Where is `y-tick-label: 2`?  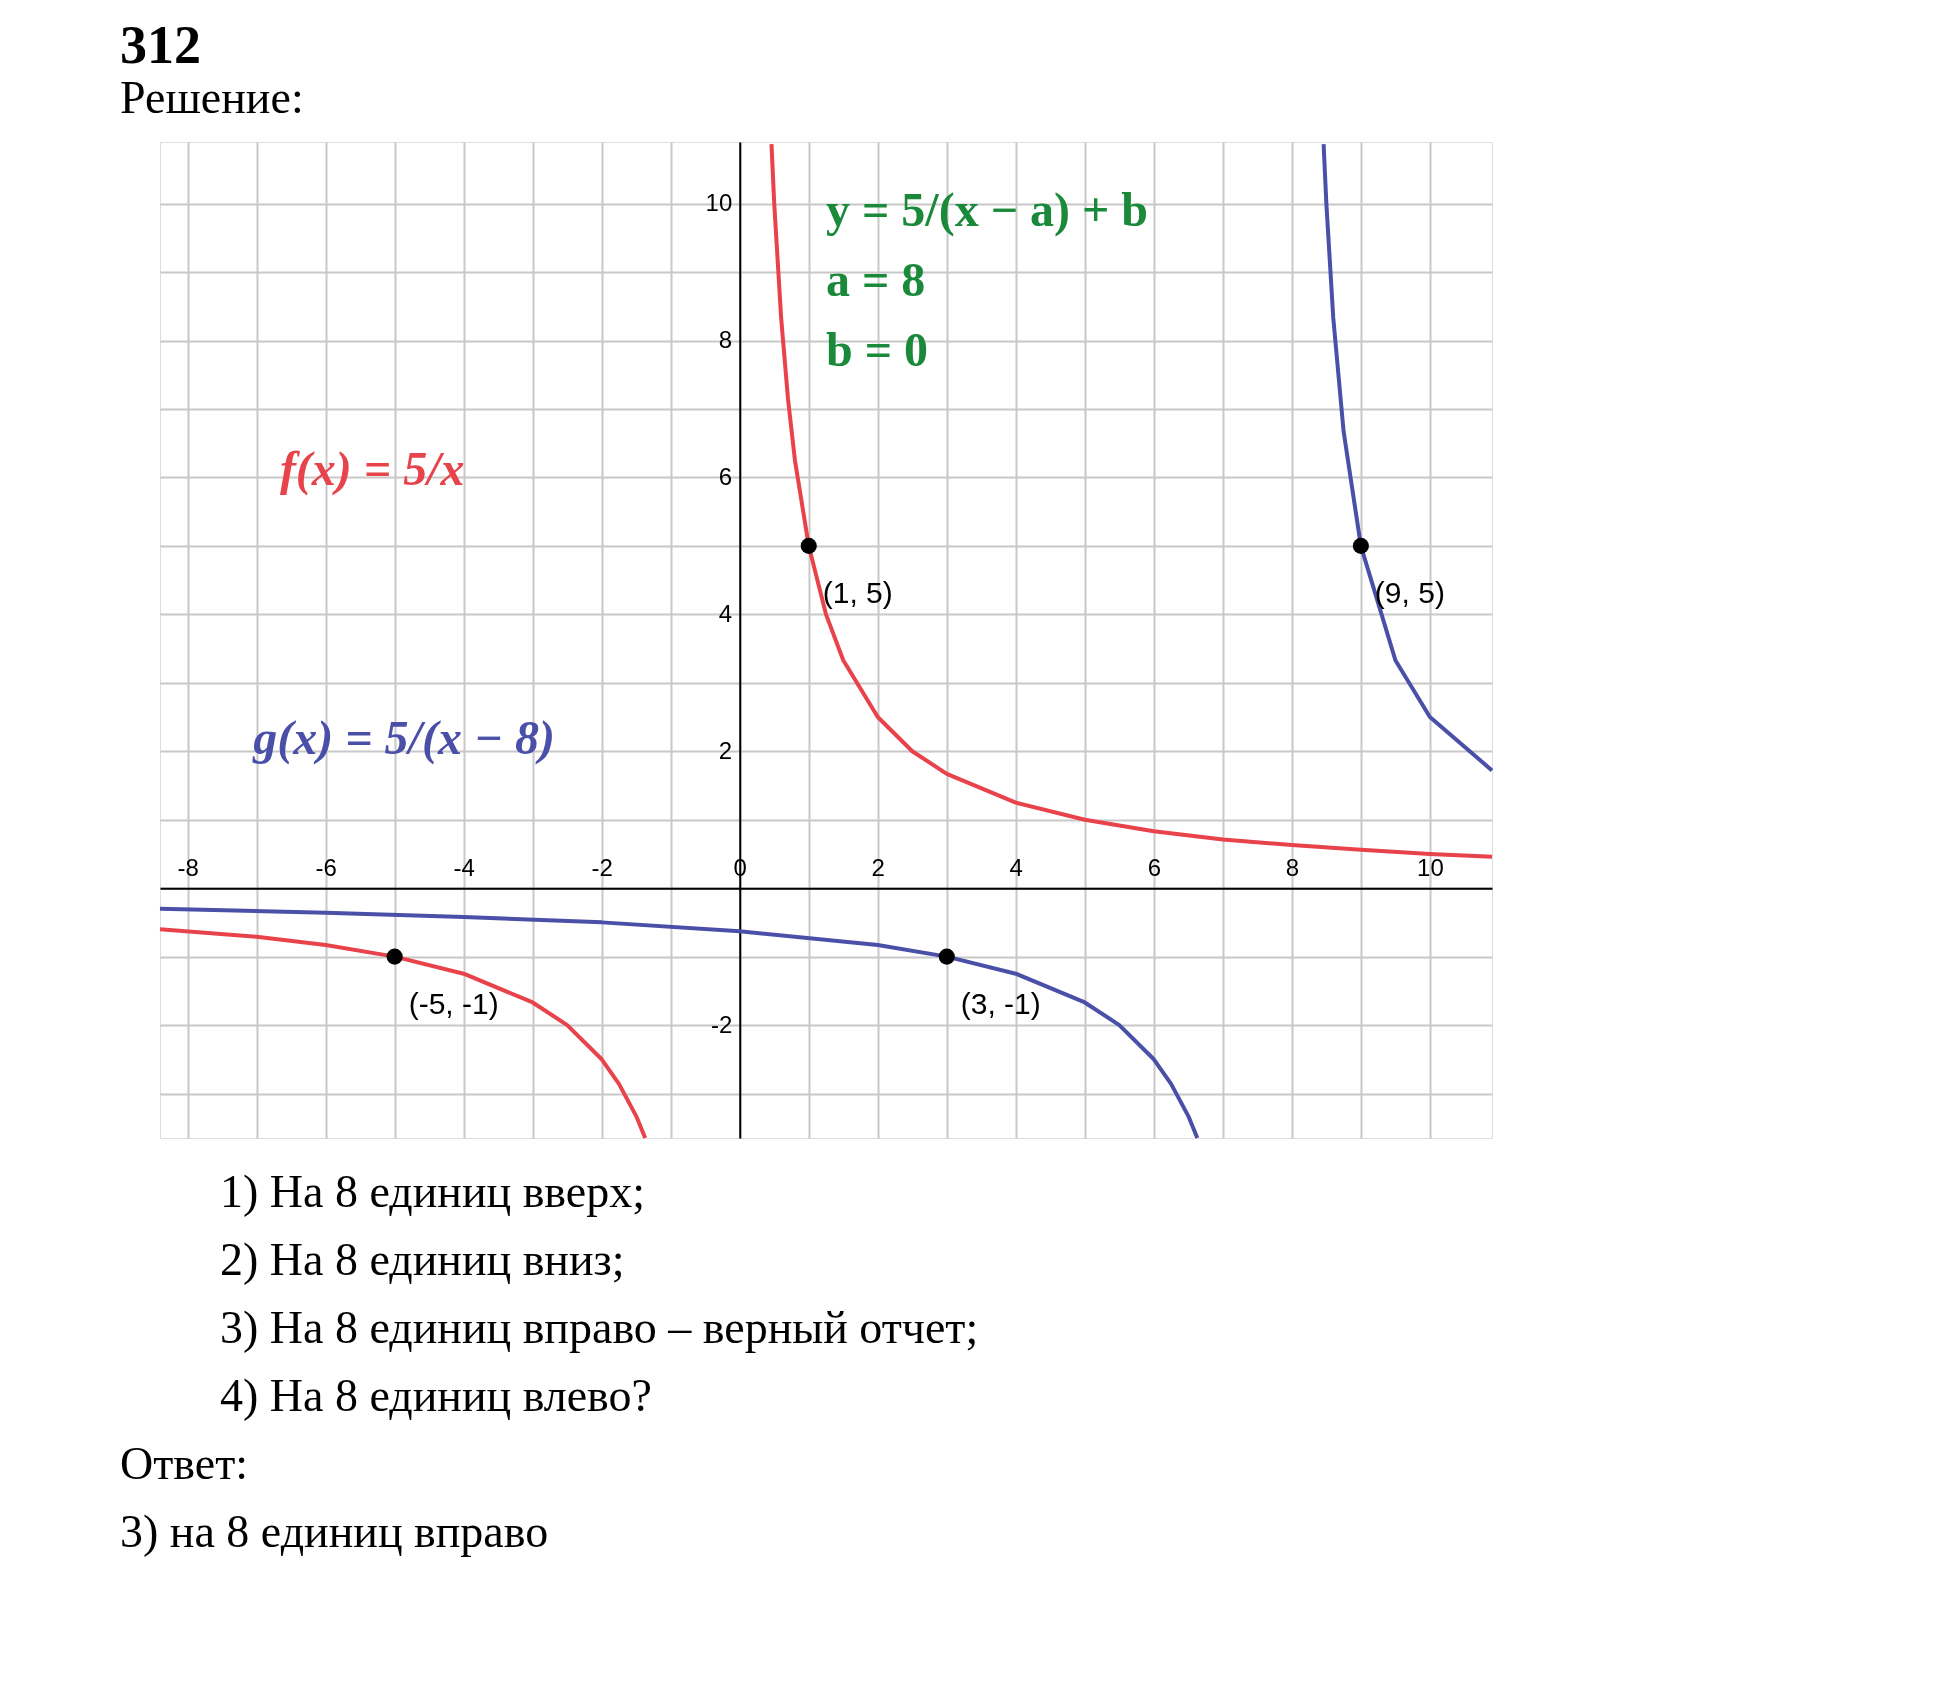
y-tick-label: 2 is located at coordinates (725, 750).